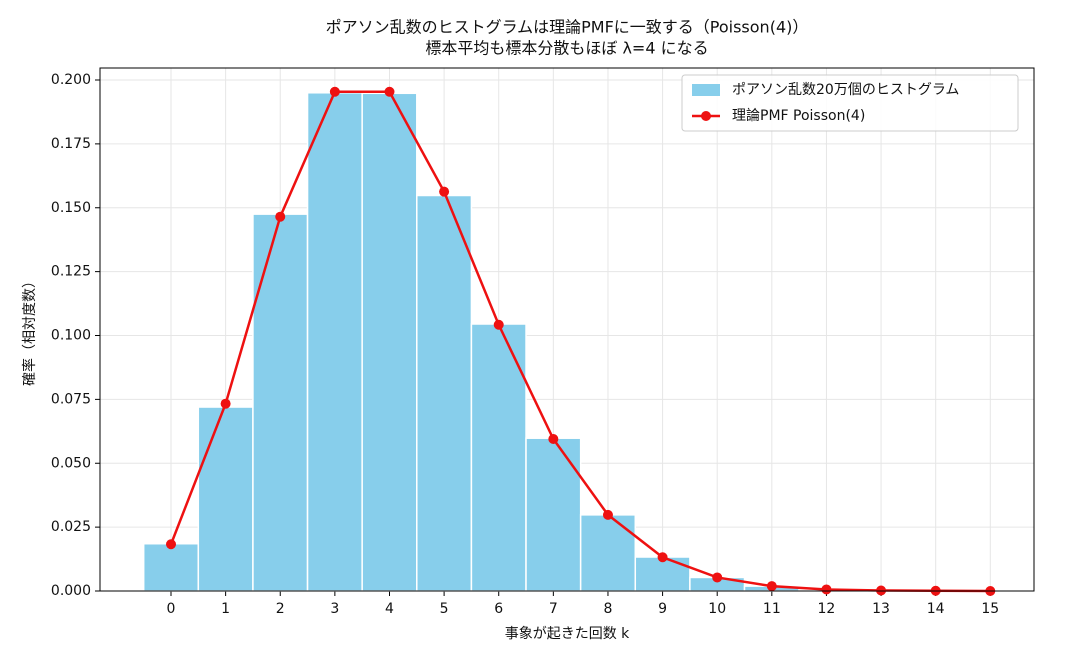 The height and width of the screenshot is (660, 1080). What do you see at coordinates (389, 609) in the screenshot?
I see `x-tick-label: 4` at bounding box center [389, 609].